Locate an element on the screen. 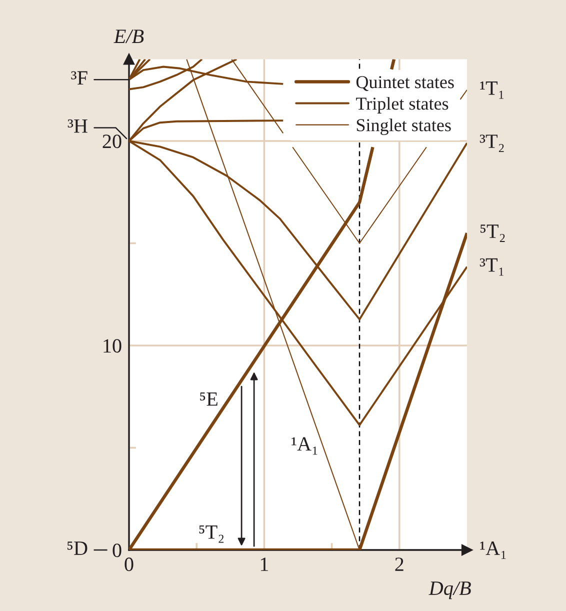 This screenshot has height=611, width=566. text: ⁵D is located at coordinates (77, 548).